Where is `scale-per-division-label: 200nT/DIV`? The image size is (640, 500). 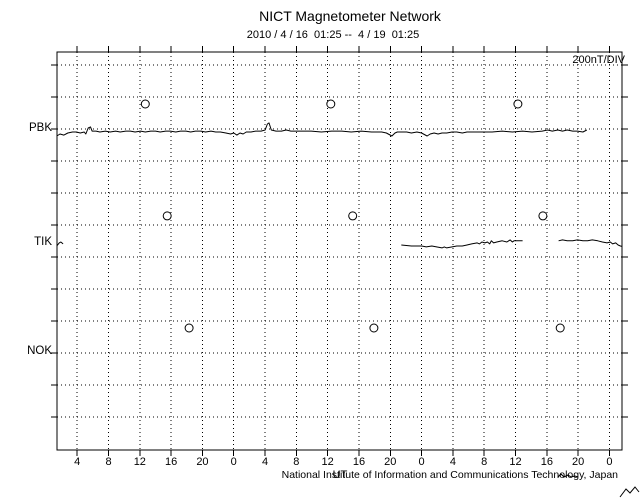
scale-per-division-label: 200nT/DIV is located at coordinates (598, 60).